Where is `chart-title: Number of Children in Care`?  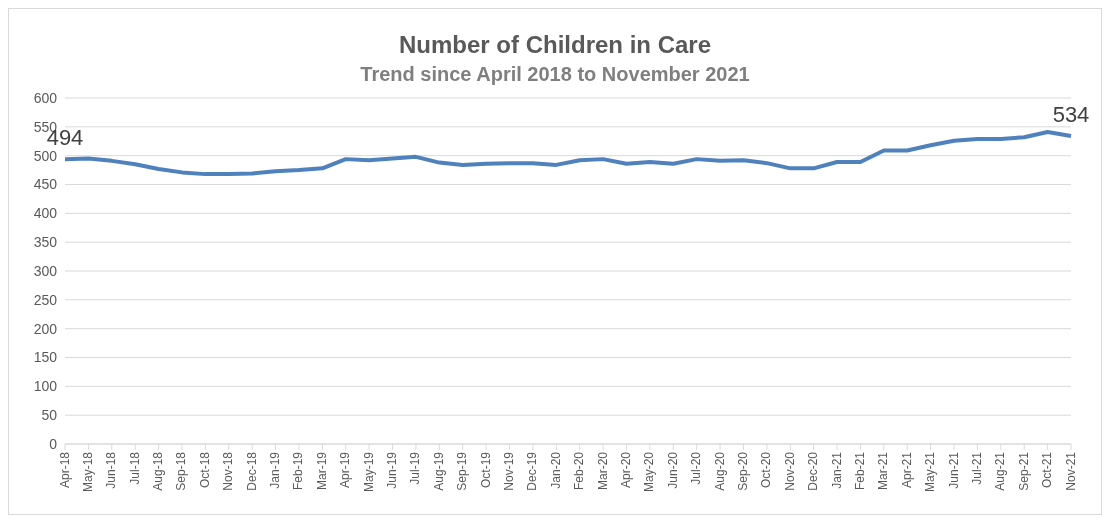 chart-title: Number of Children in Care is located at coordinates (554, 45).